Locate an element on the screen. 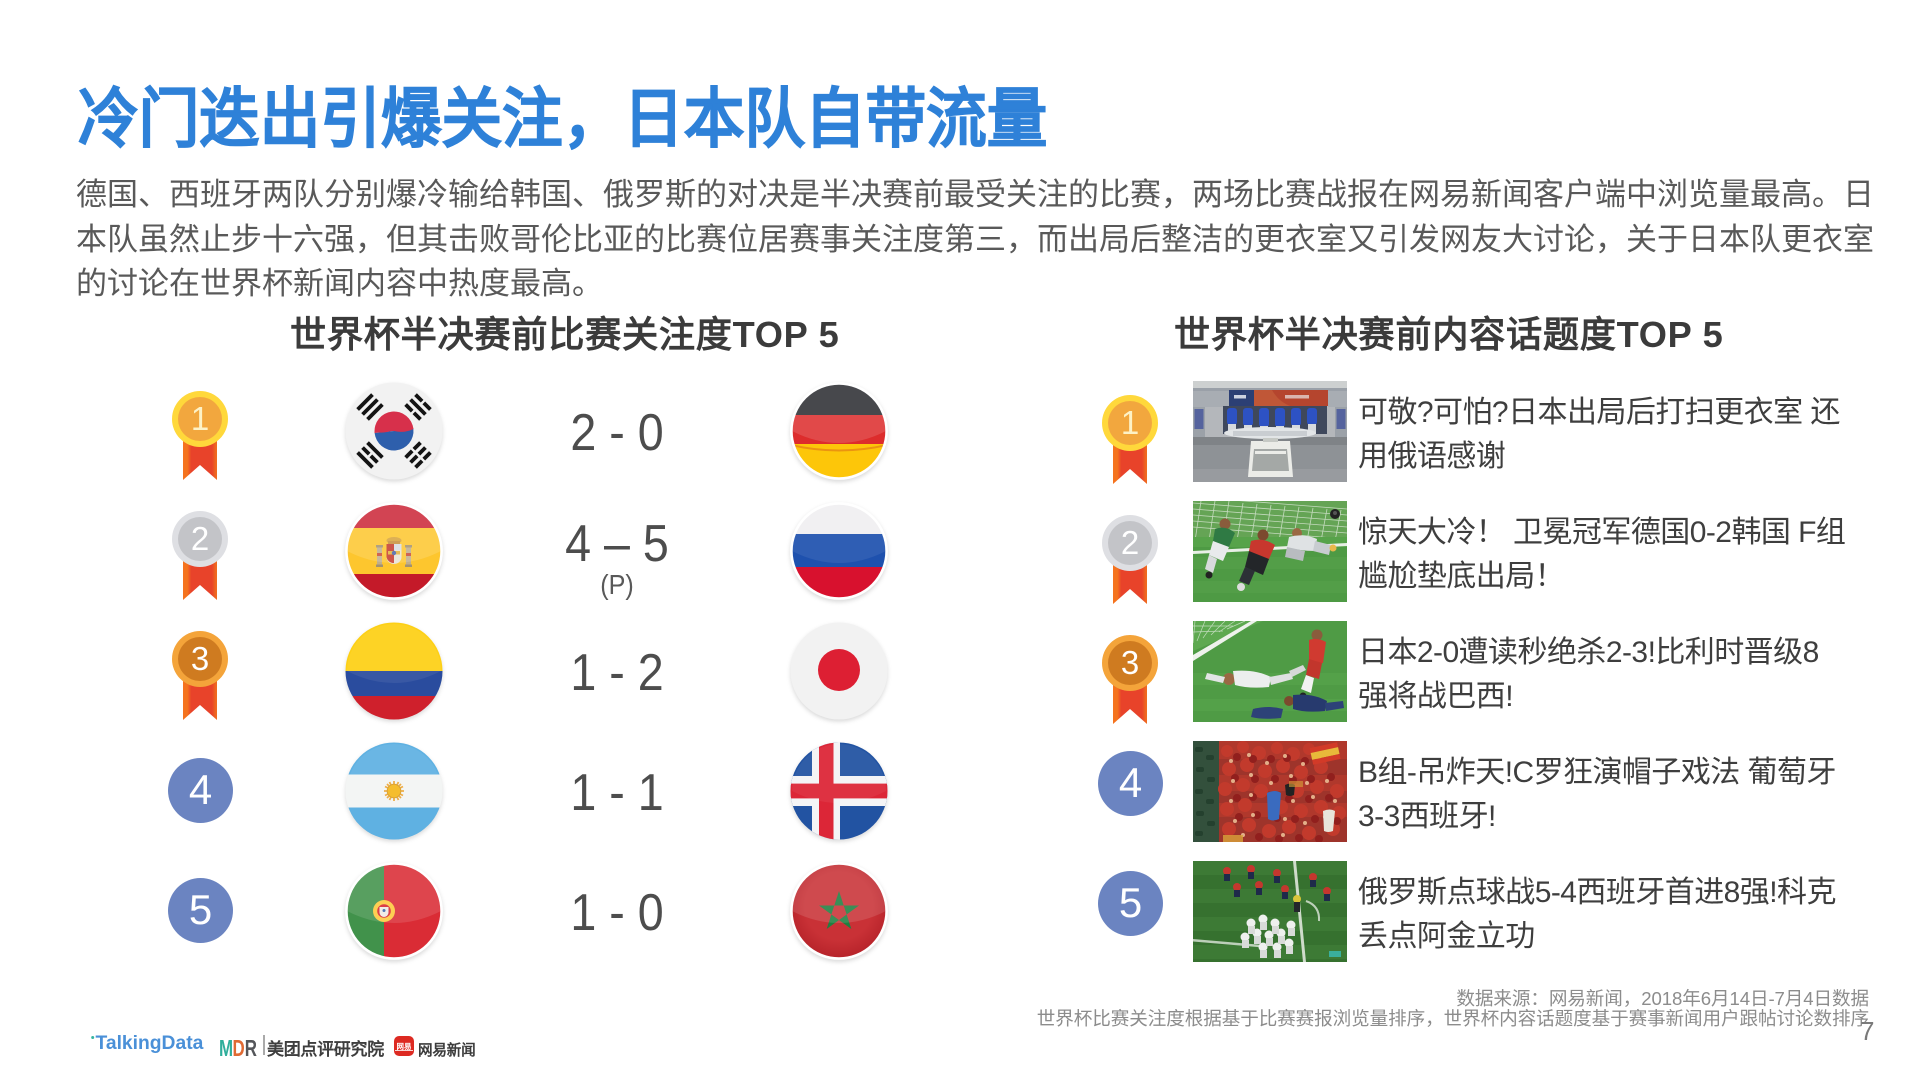  svg-text: TalkingData is located at coordinates (150, 1043).